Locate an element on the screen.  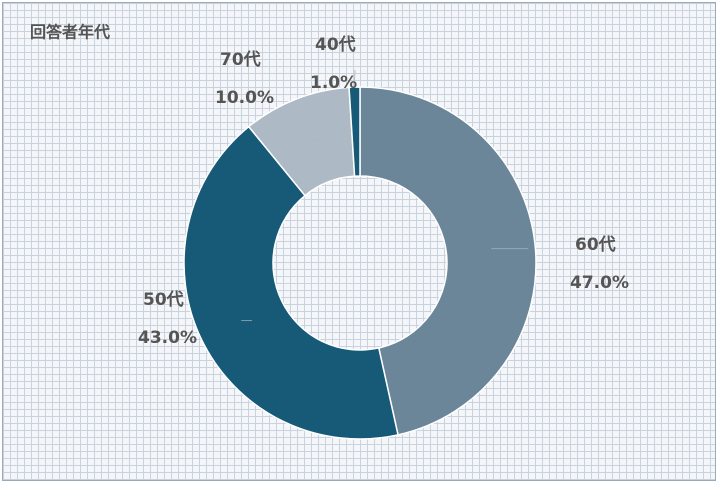
category-label: 70代 is located at coordinates (240, 59).